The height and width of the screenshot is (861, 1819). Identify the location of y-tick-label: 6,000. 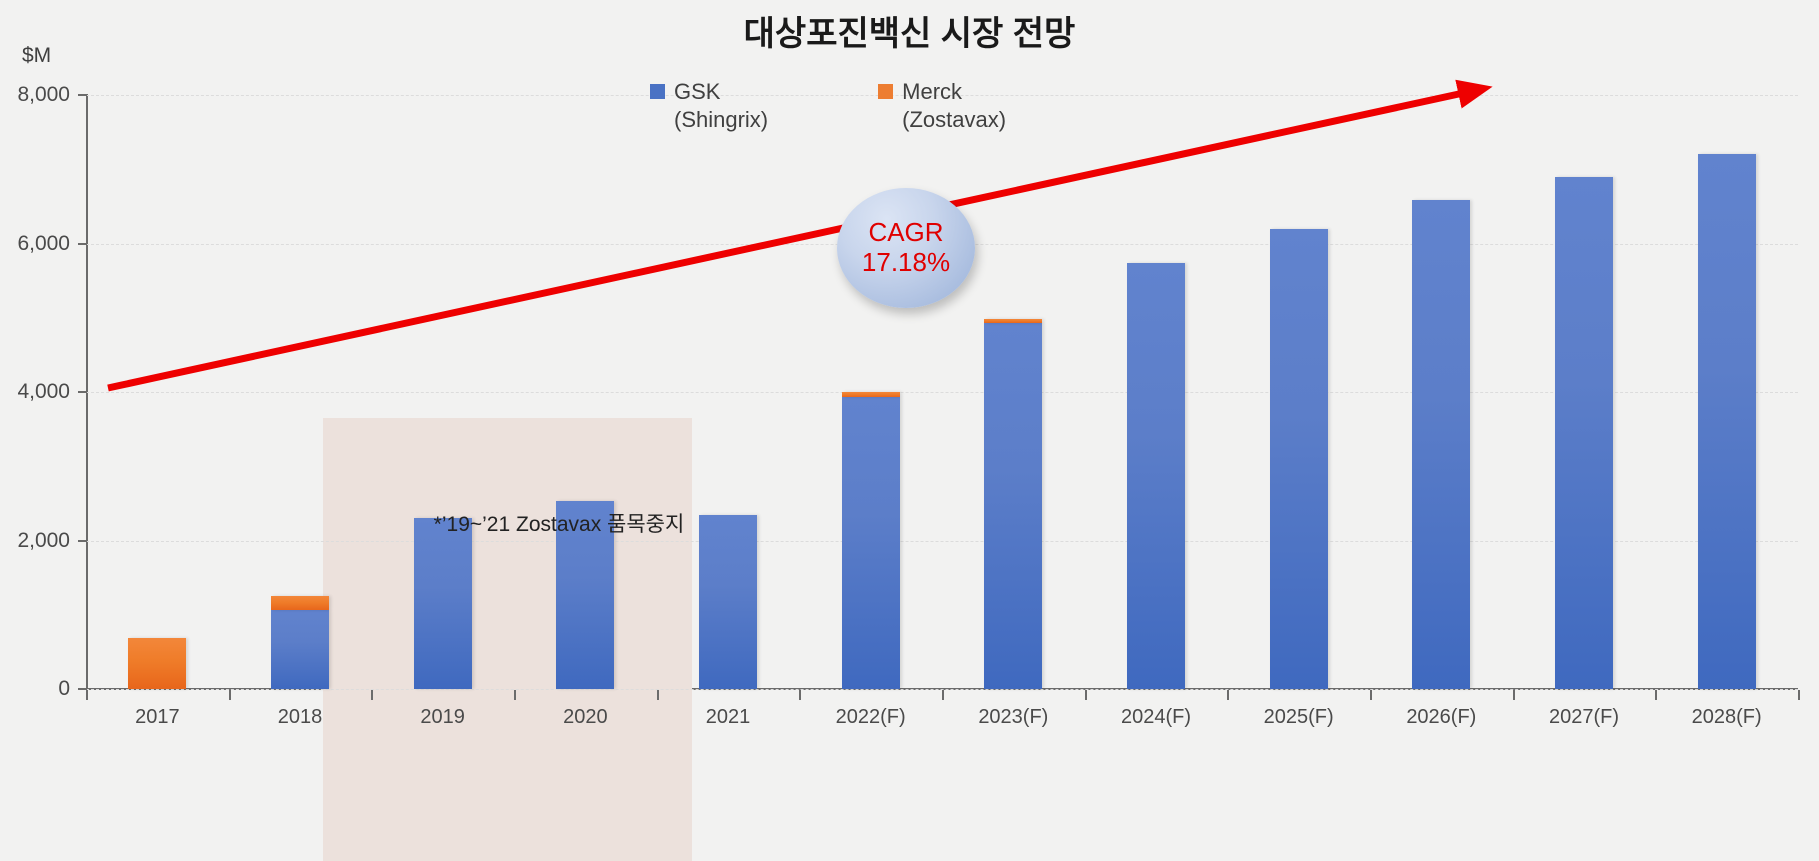
(43, 243).